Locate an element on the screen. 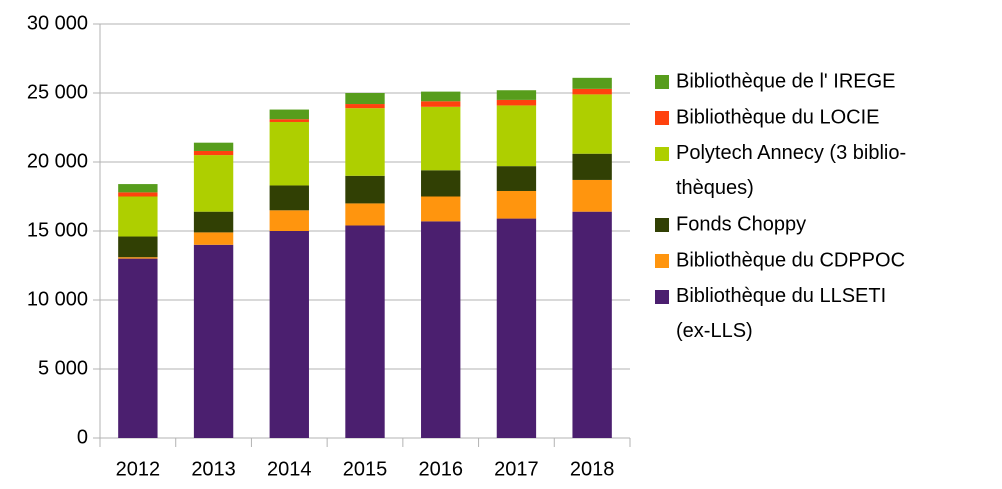  x-tick-label: 2018 is located at coordinates (592, 469).